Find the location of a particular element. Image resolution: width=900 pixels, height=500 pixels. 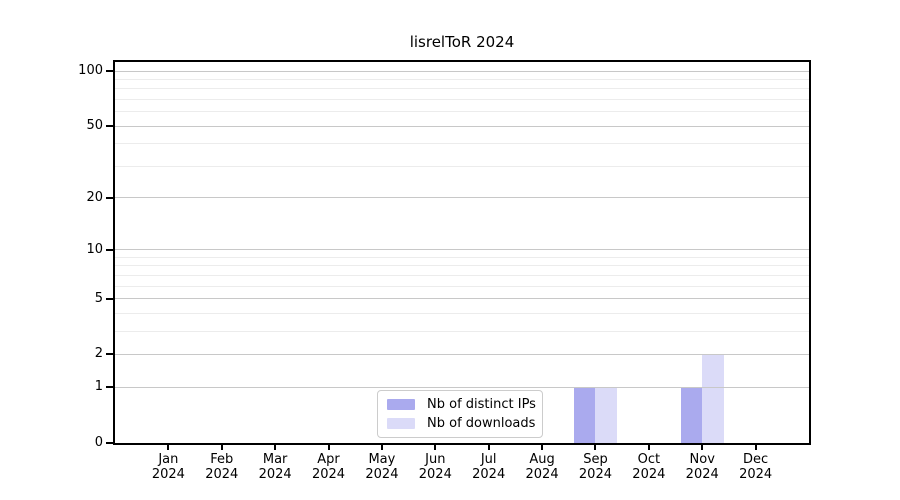

x-axis-tick-label-10: Nov 2024 is located at coordinates (702, 467).